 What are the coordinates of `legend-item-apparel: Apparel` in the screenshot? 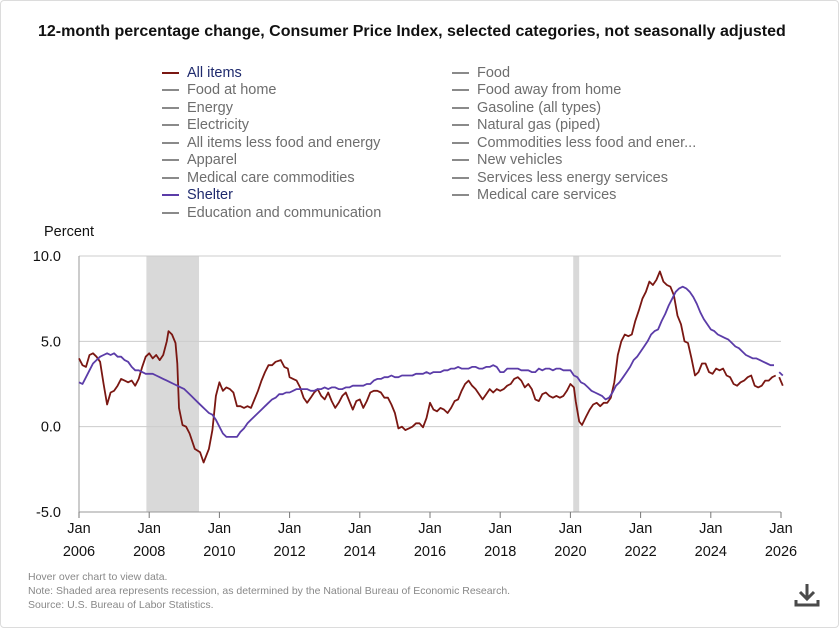 It's located at (199, 160).